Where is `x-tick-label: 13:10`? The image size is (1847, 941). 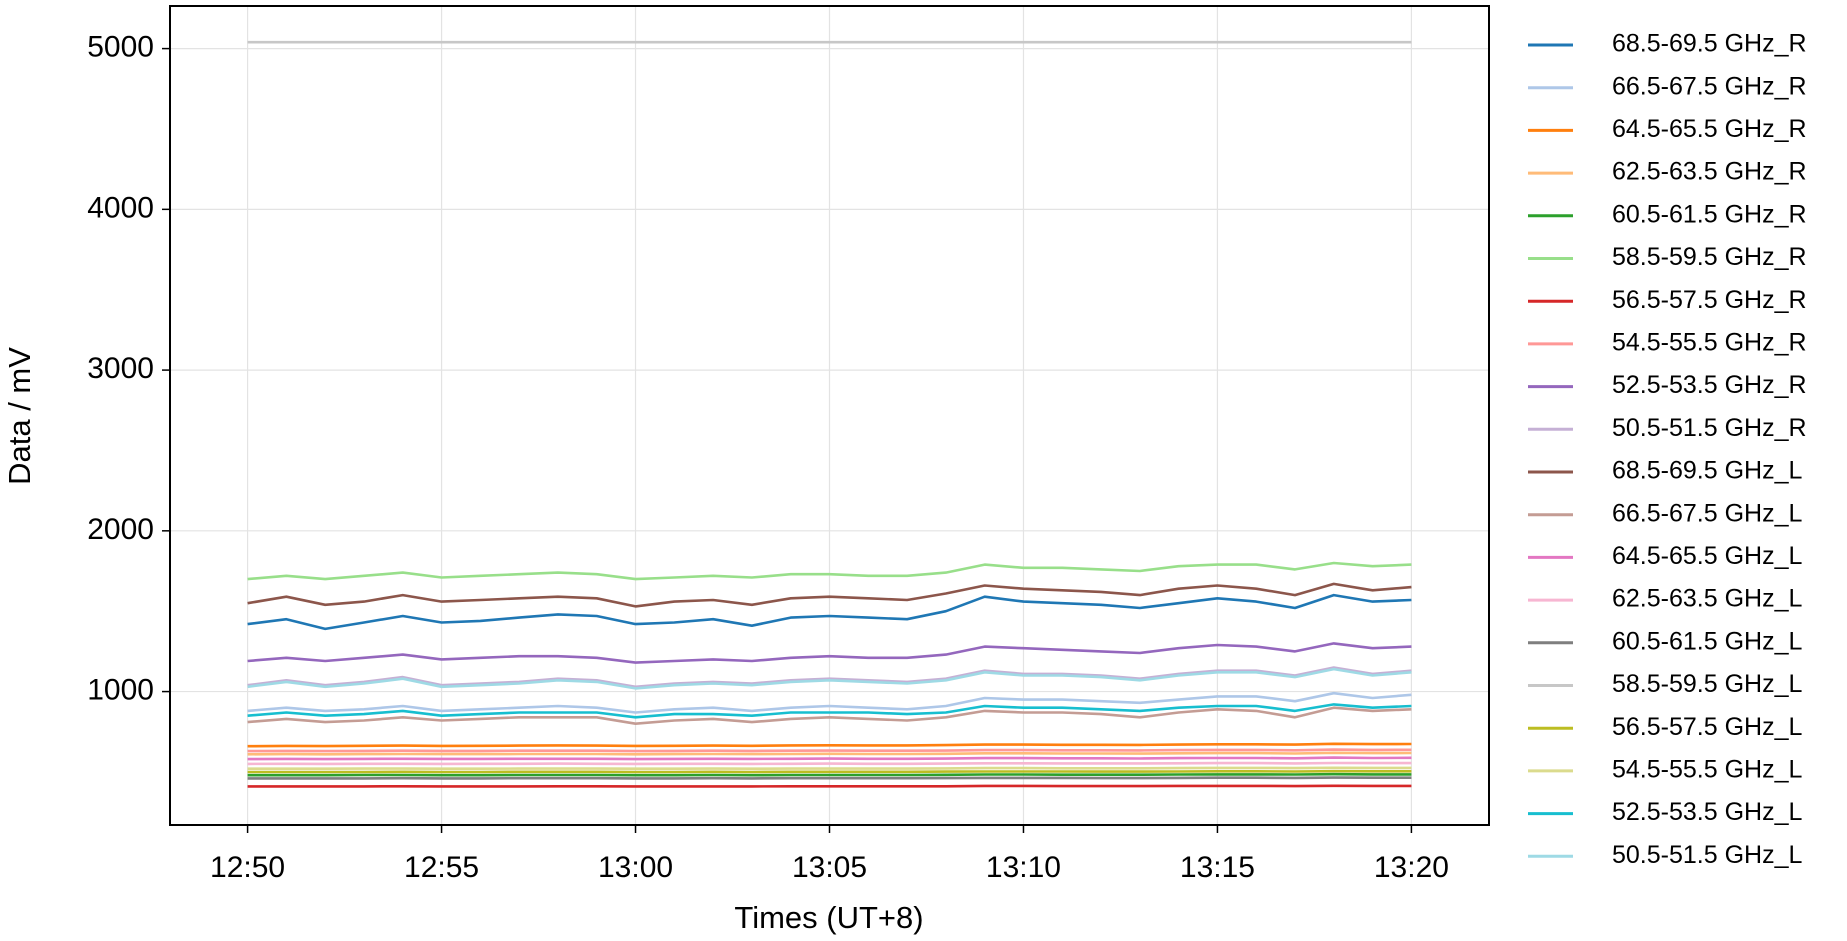
x-tick-label: 13:10 is located at coordinates (1023, 867).